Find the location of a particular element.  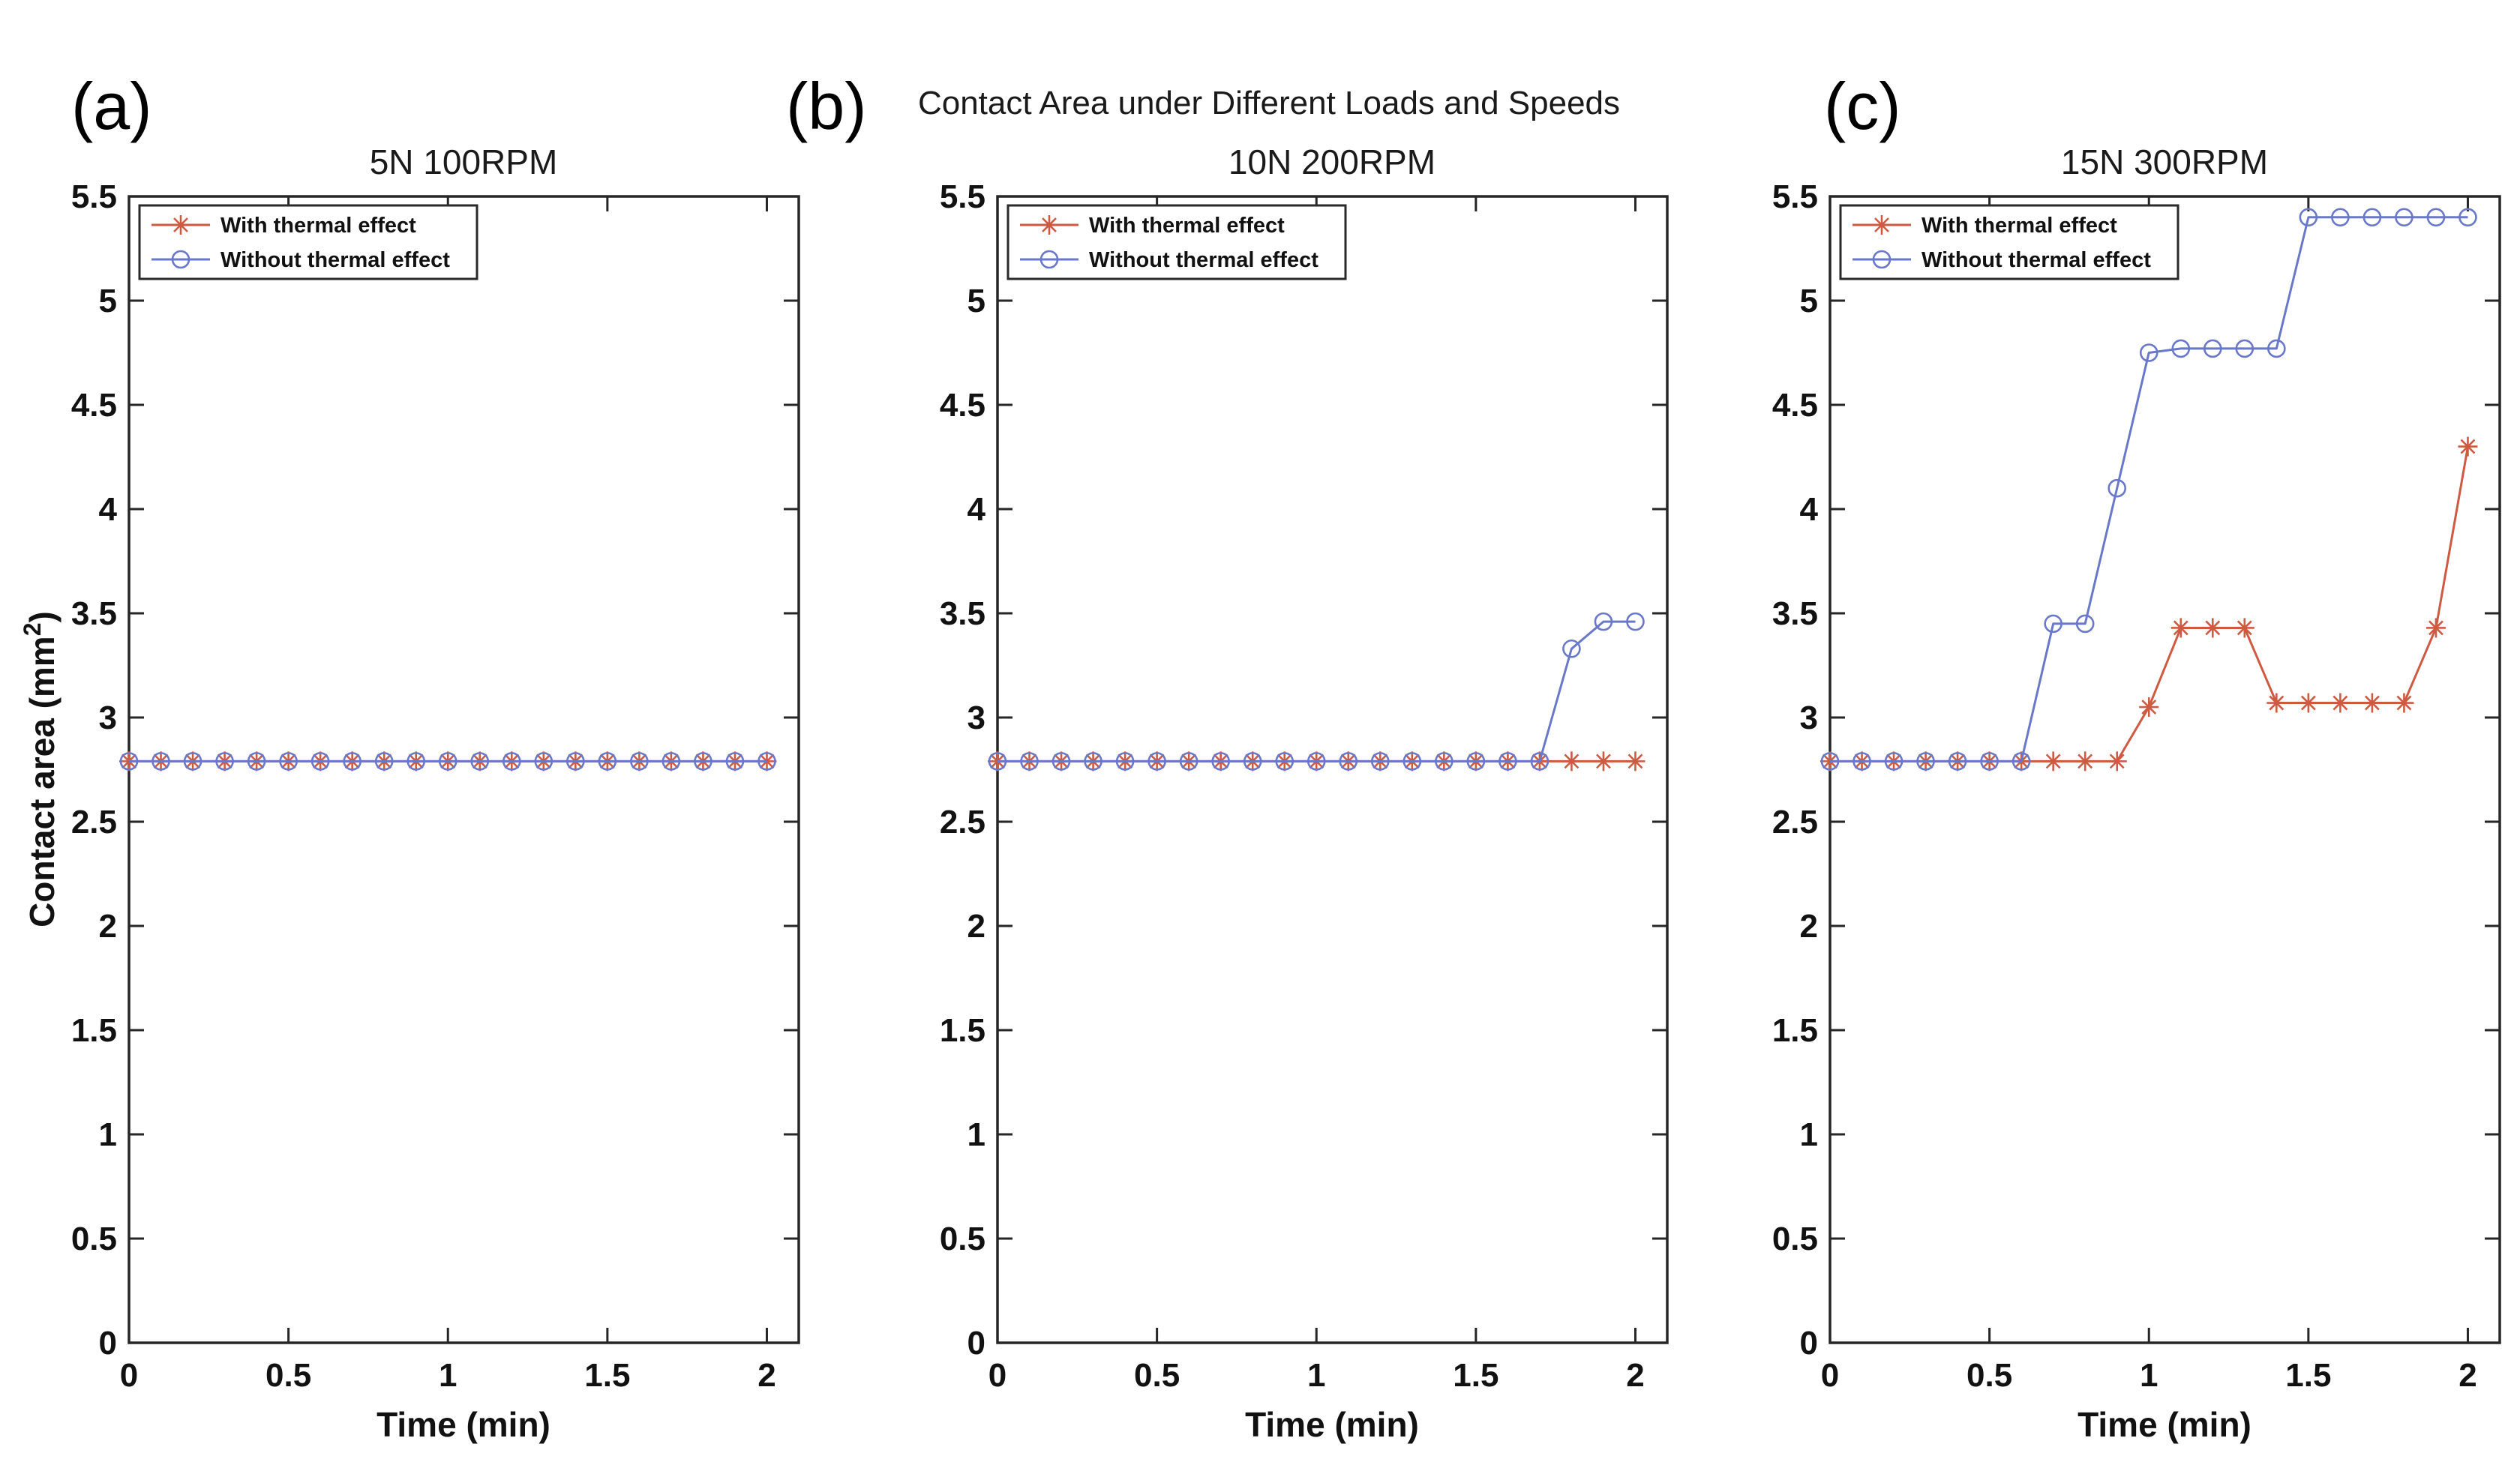

y-axis-label: Contact area (mm2) is located at coordinates (40, 769).